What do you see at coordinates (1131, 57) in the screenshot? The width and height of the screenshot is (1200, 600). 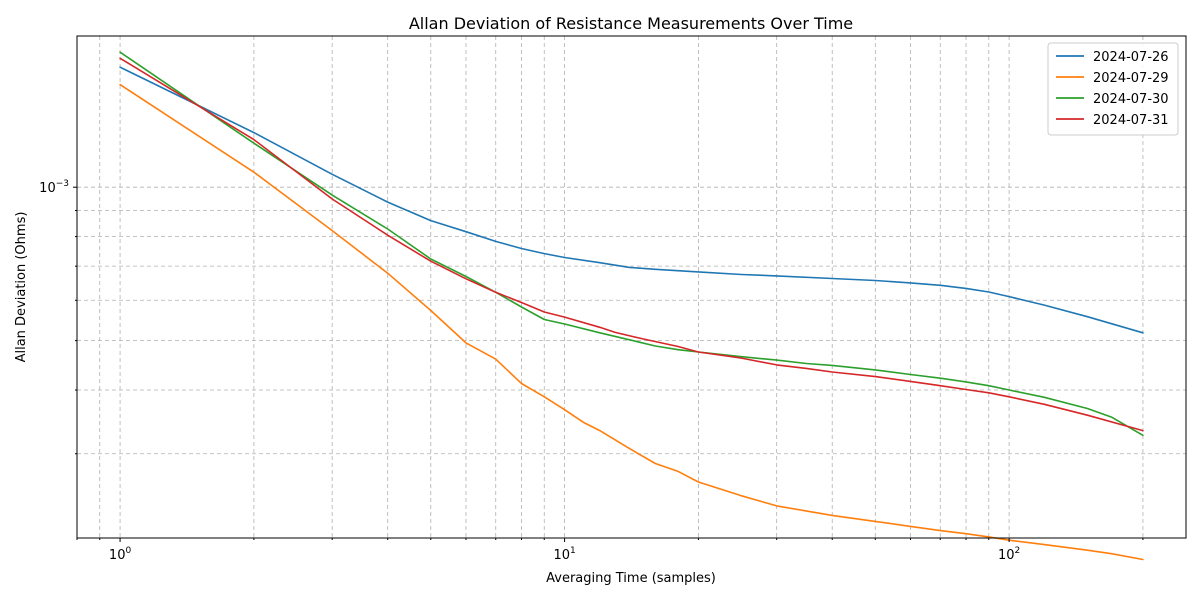 I see `legend-label: 2024-07-26` at bounding box center [1131, 57].